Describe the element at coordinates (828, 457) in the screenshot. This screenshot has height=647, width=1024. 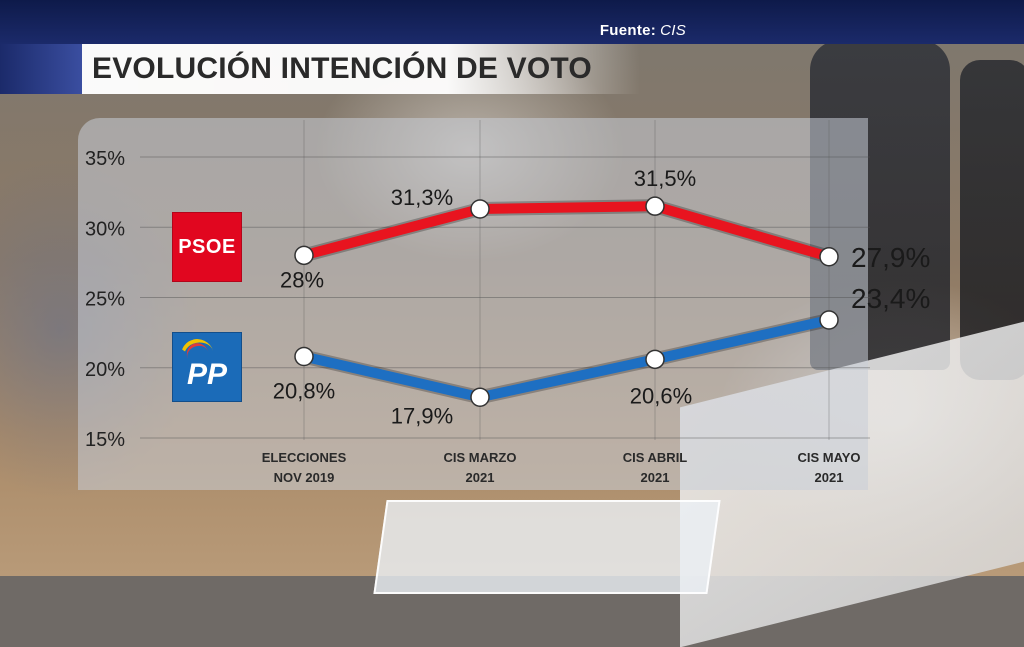
I see `x-tick-label: CIS MAYO` at that location.